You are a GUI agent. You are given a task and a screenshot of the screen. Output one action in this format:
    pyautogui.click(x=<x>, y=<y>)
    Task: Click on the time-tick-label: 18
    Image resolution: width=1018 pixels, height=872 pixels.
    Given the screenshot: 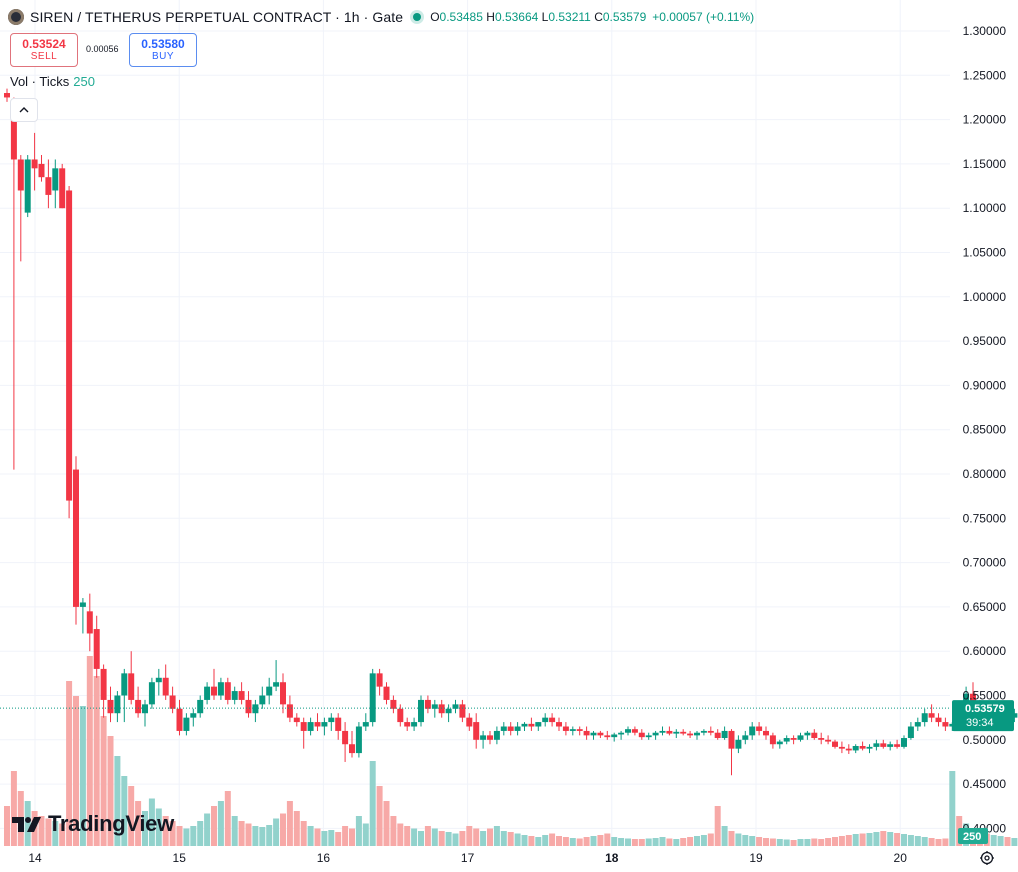 What is the action you would take?
    pyautogui.click(x=612, y=858)
    